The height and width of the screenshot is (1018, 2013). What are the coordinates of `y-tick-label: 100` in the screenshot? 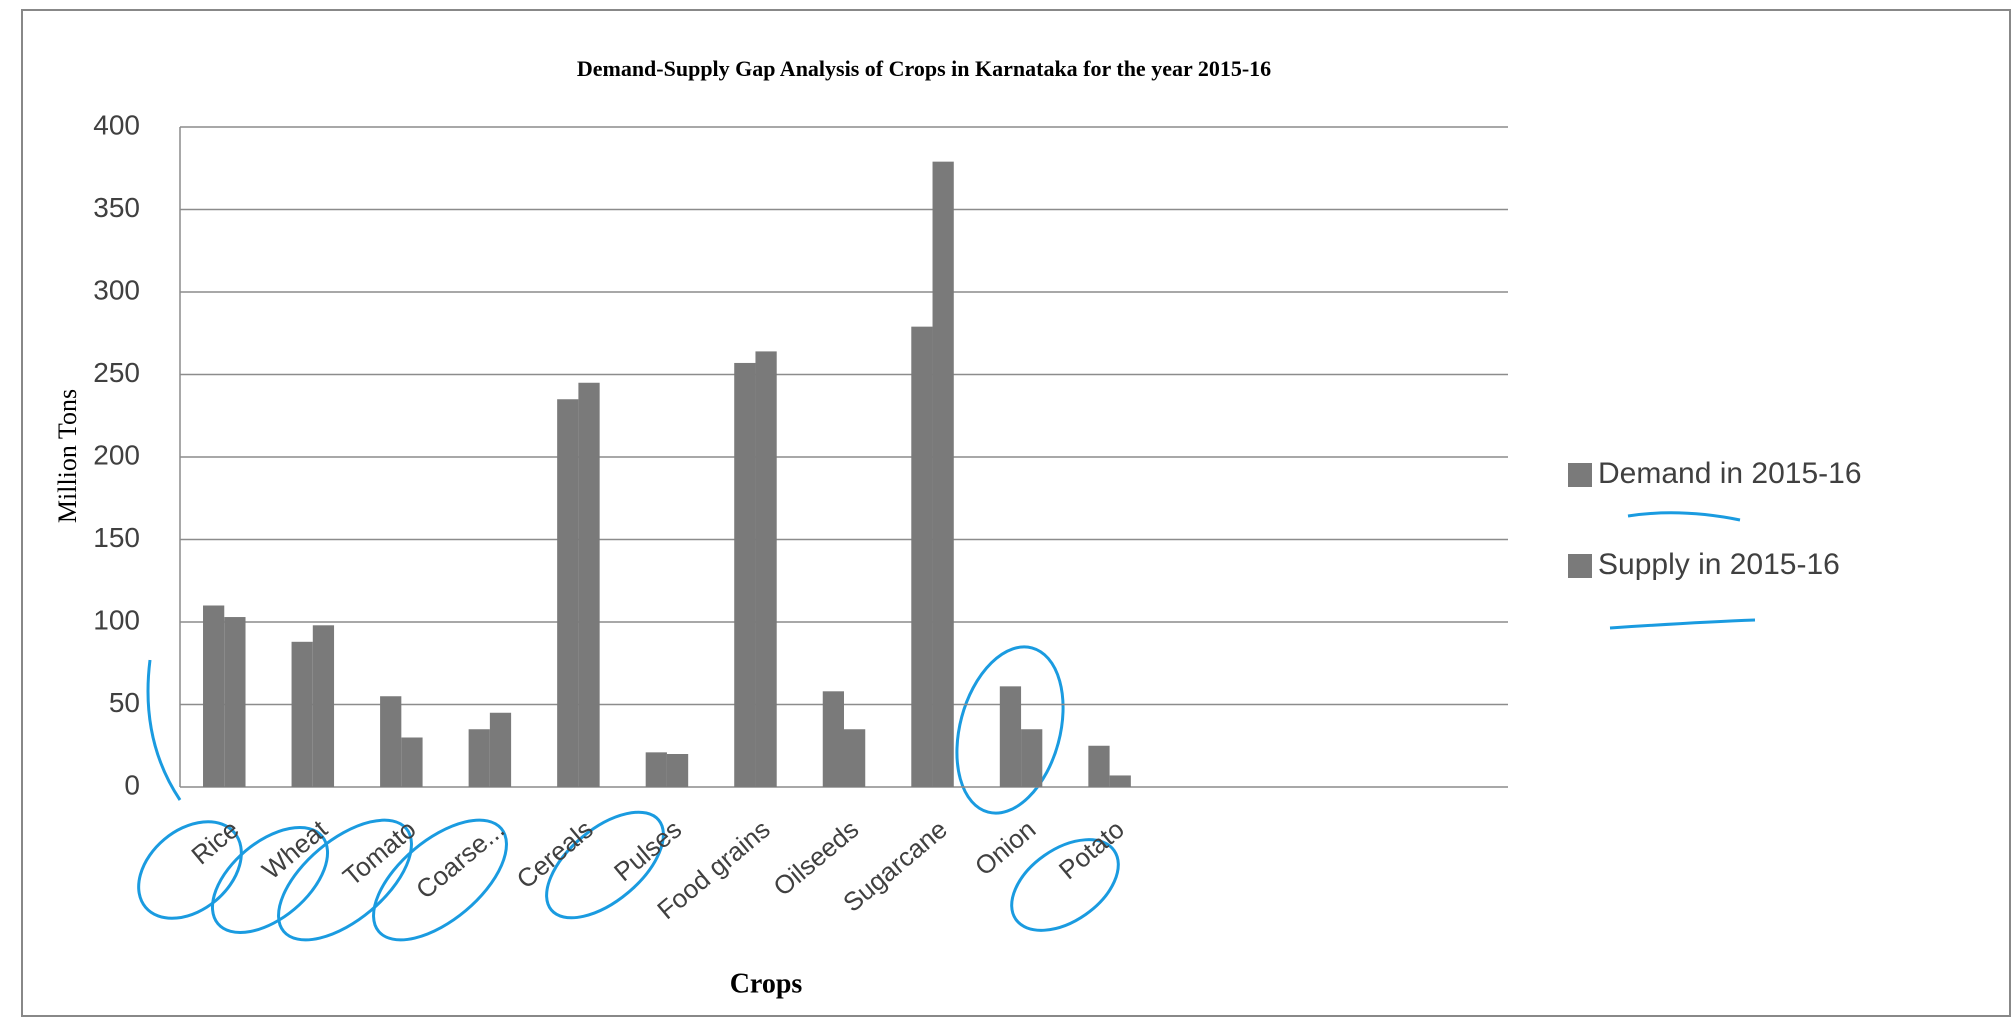 It's located at (116, 619).